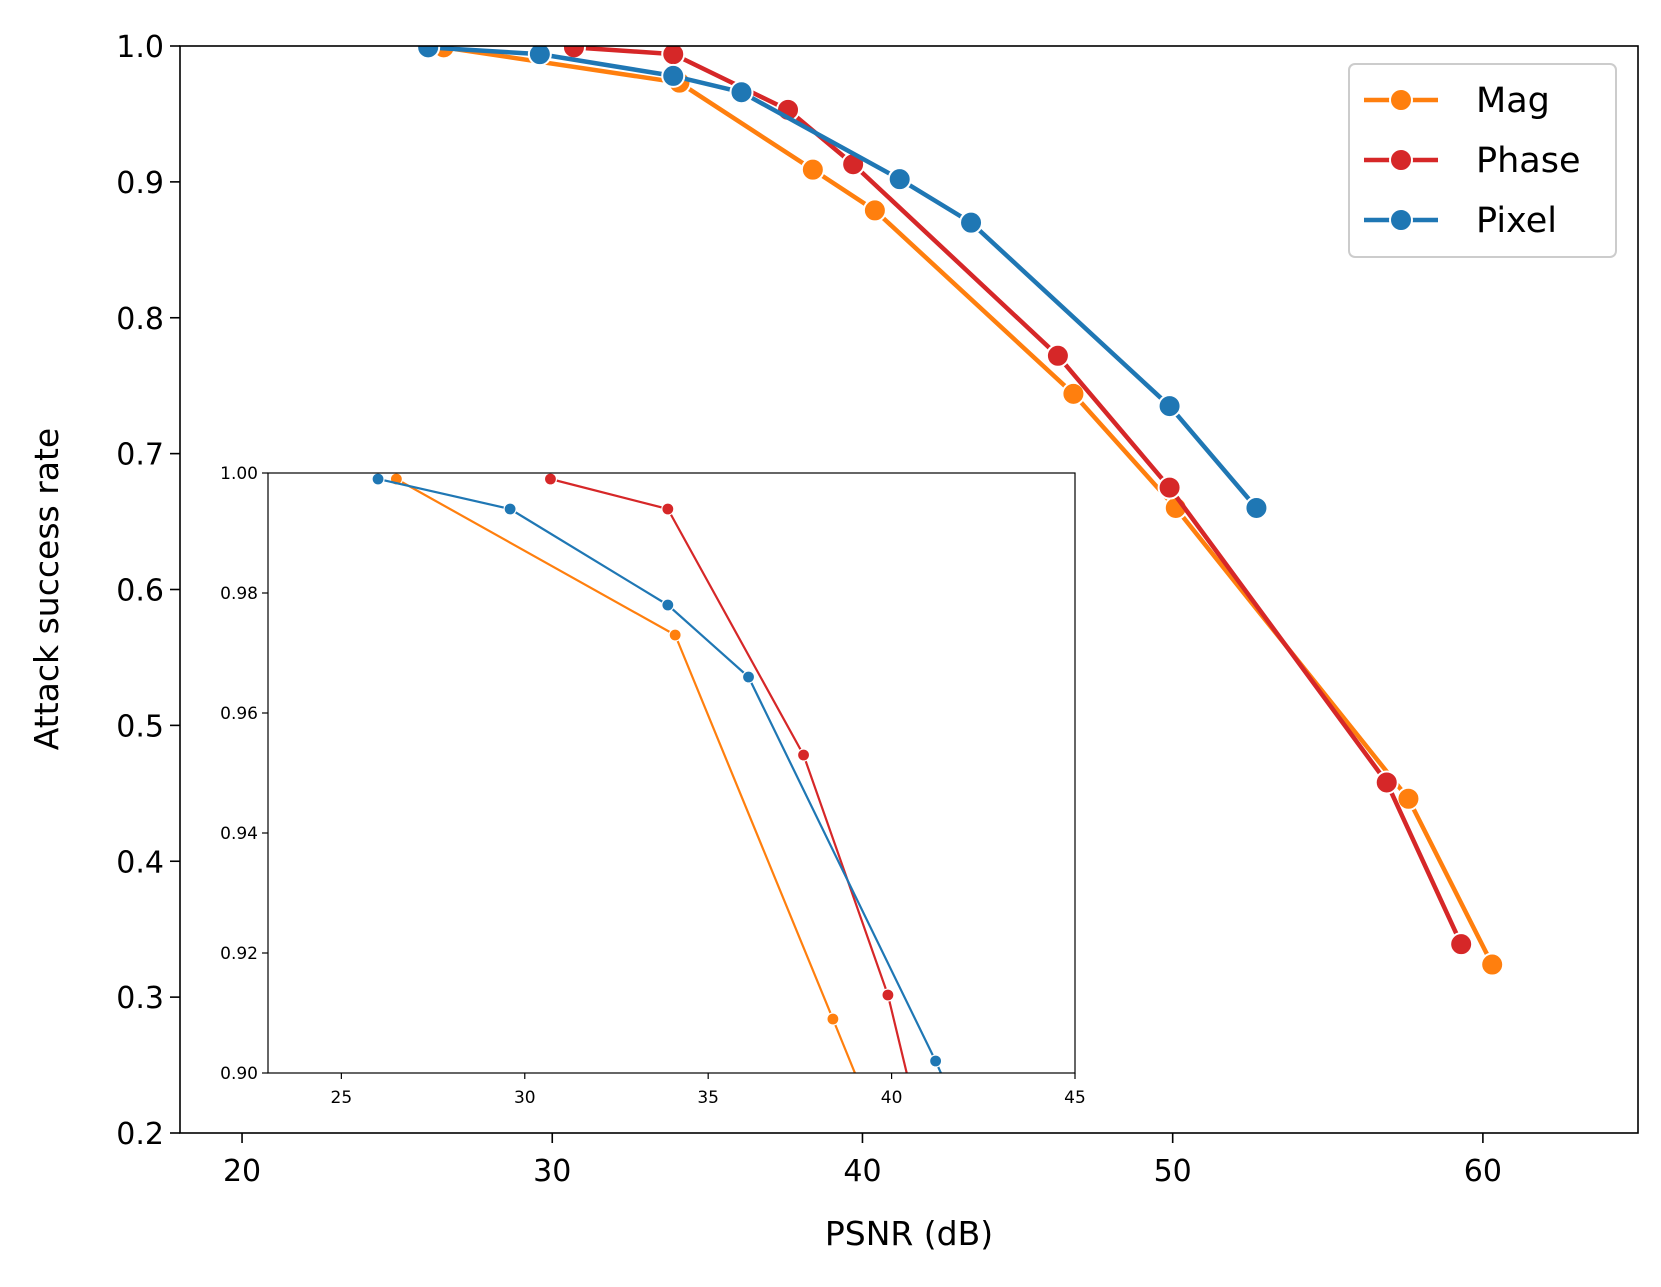 The image size is (1661, 1287). I want to click on legend-box, so click(1482, 160).